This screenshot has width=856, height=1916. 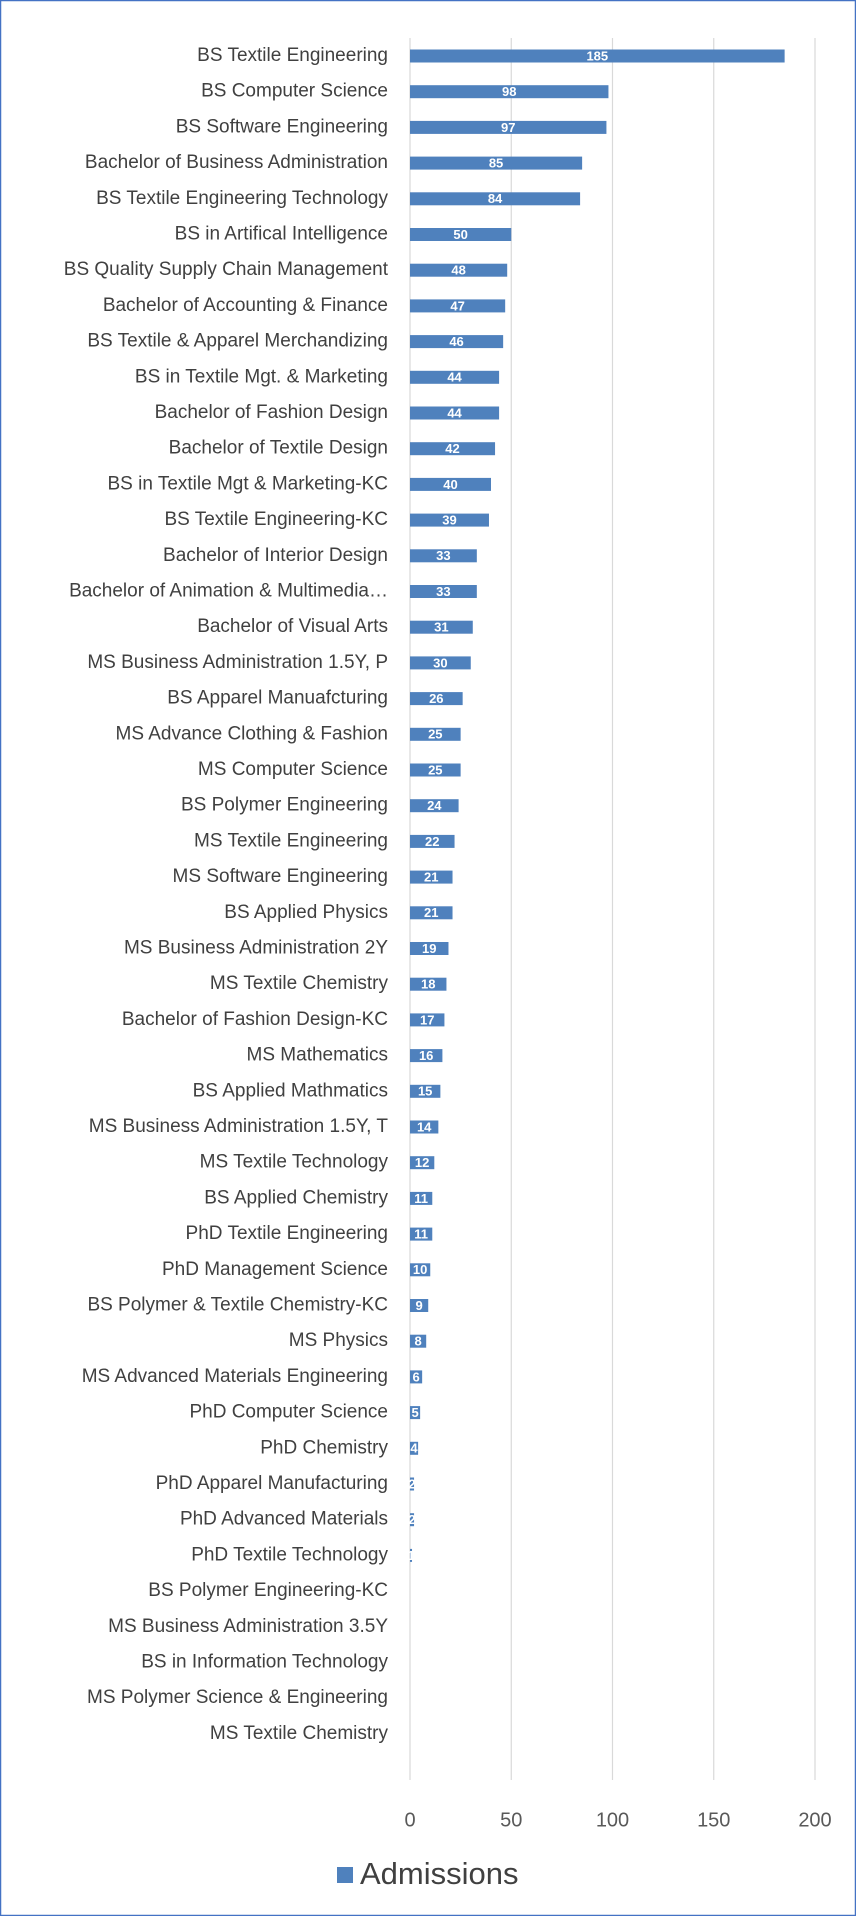 I want to click on data-label: 4, so click(x=414, y=1448).